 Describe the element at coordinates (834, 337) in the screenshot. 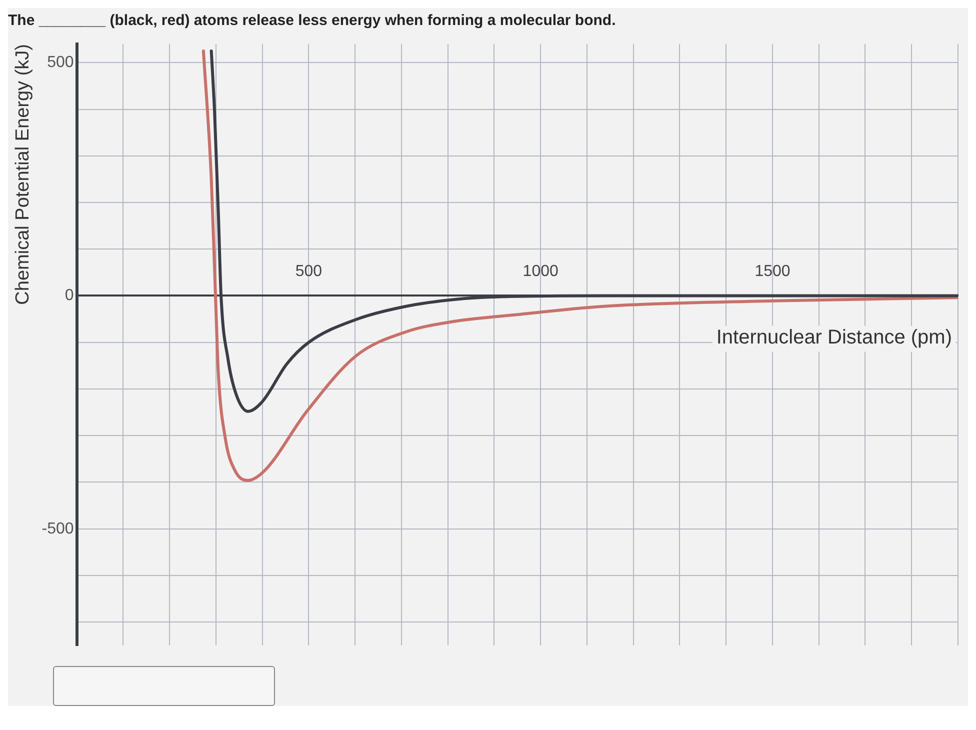

I see `x-axis-title: Internuclear Distance (pm)` at that location.